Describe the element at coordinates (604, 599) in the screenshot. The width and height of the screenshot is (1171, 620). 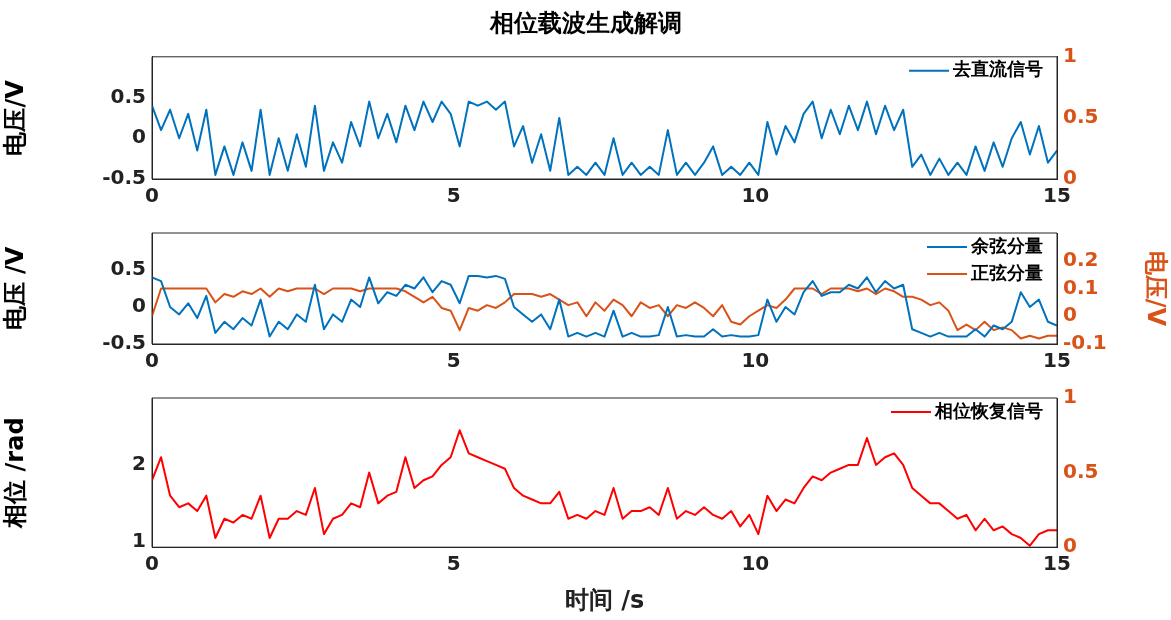
I see `x-axis-title: 时间 /s` at that location.